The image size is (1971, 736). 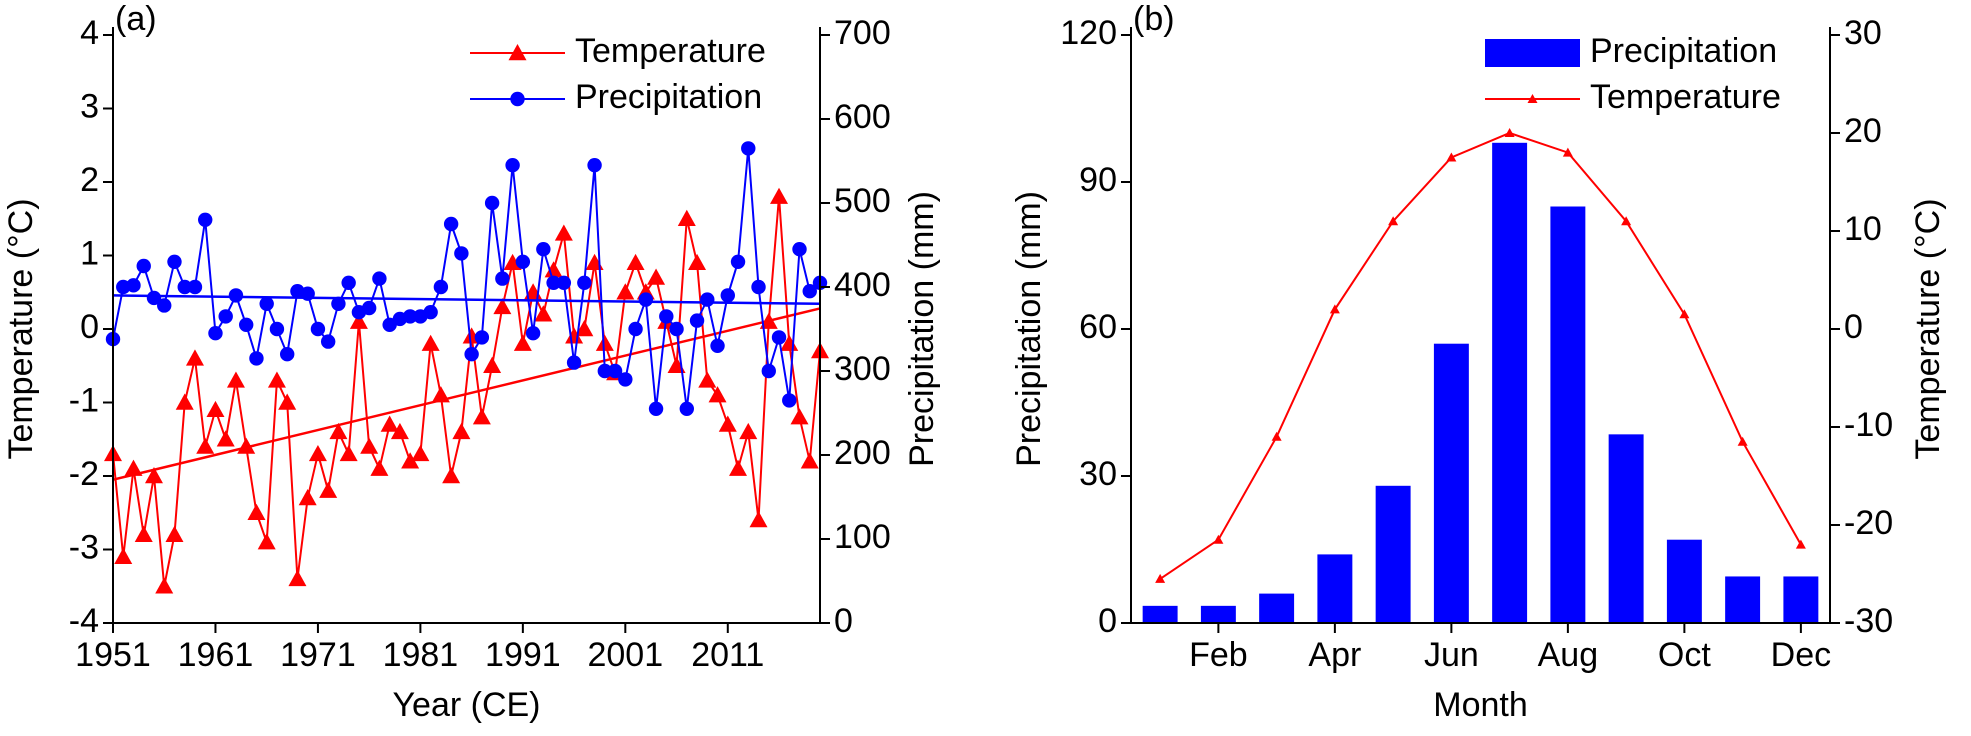 I want to click on x-tick-label: 1991, so click(x=523, y=655).